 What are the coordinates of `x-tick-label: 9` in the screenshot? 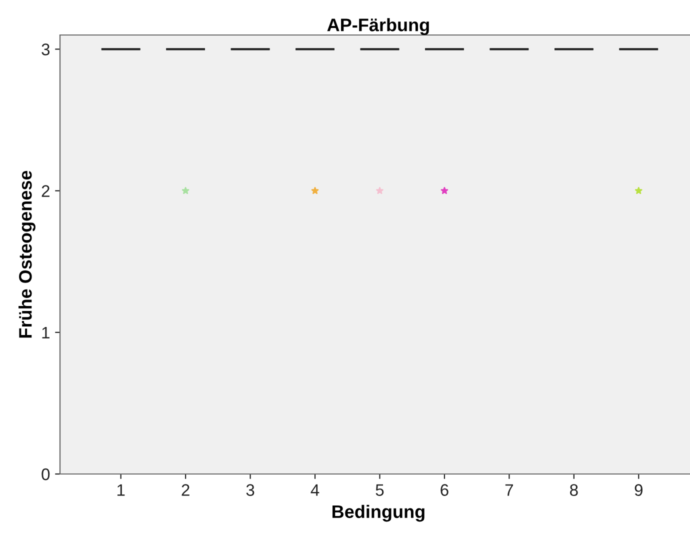 It's located at (638, 490).